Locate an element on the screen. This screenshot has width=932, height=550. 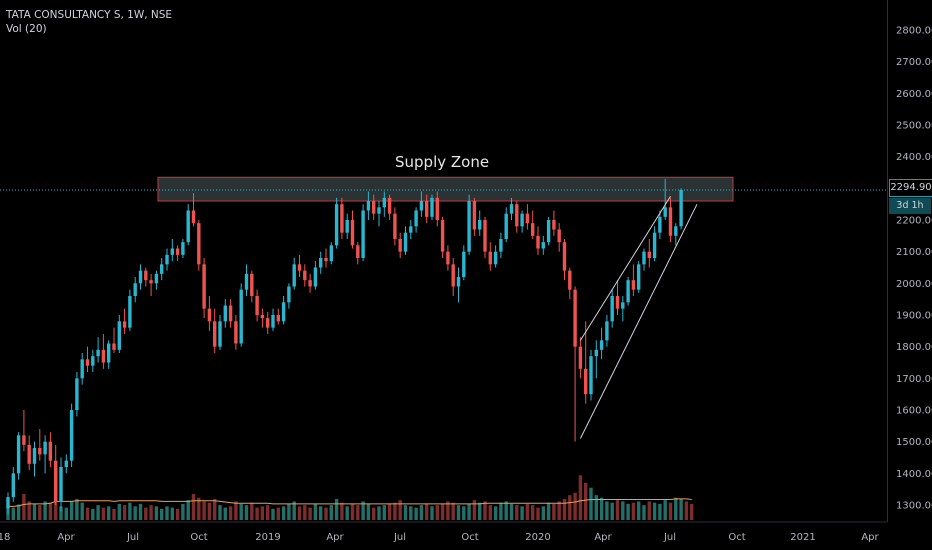
price-tick-label: 1500.00 is located at coordinates (914, 442).